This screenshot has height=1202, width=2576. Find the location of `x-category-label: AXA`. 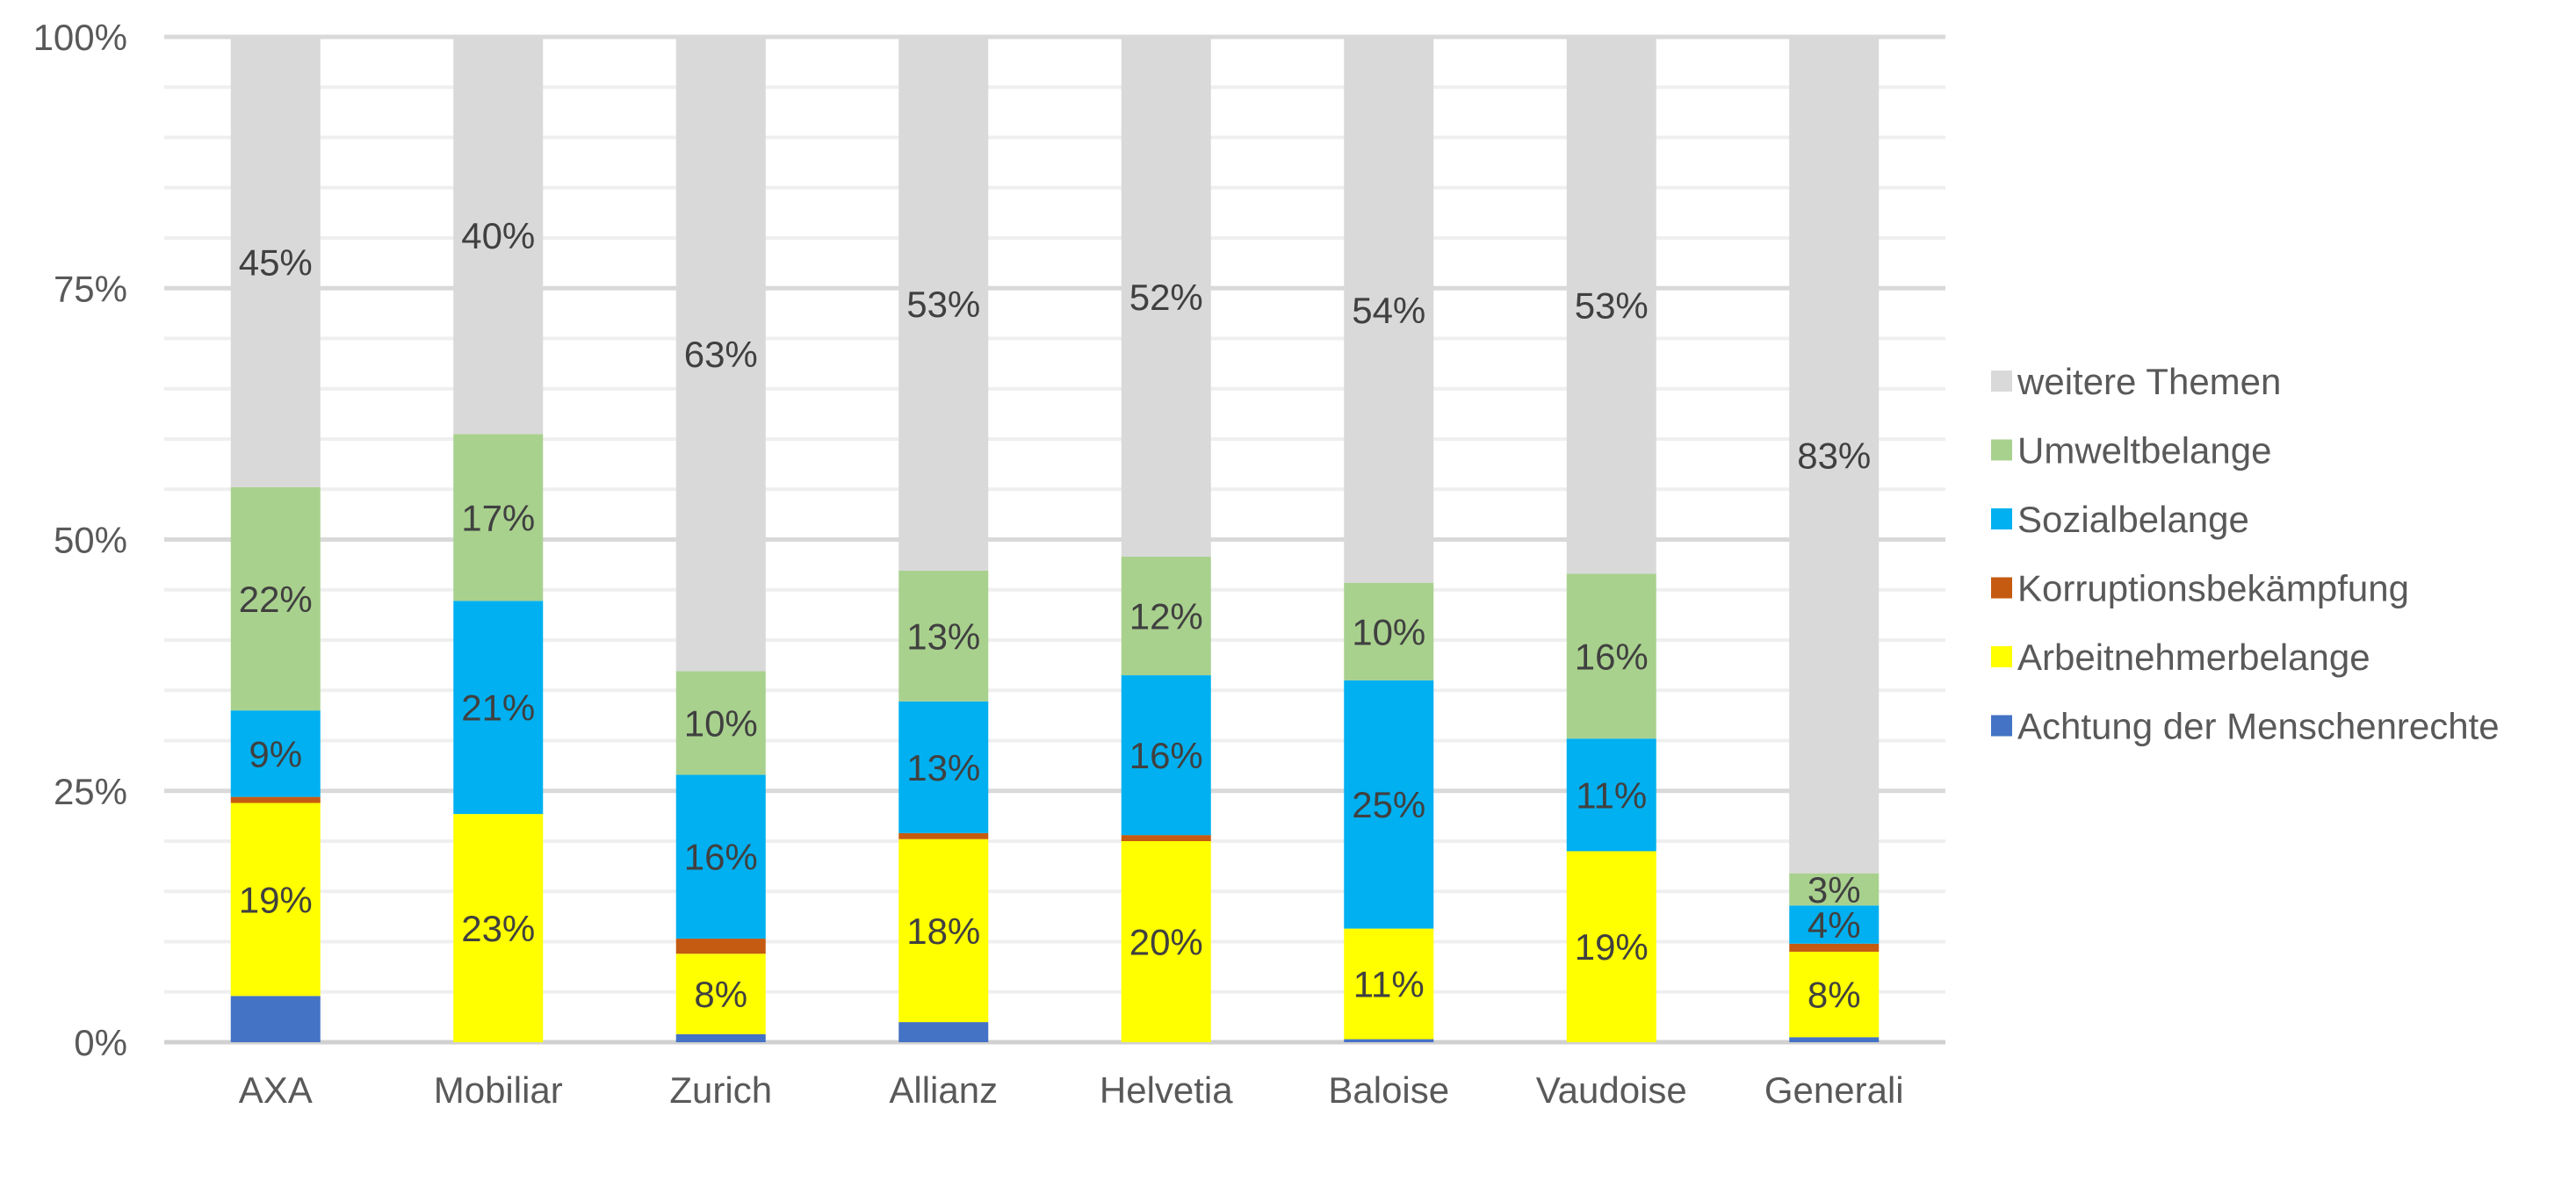

x-category-label: AXA is located at coordinates (276, 1090).